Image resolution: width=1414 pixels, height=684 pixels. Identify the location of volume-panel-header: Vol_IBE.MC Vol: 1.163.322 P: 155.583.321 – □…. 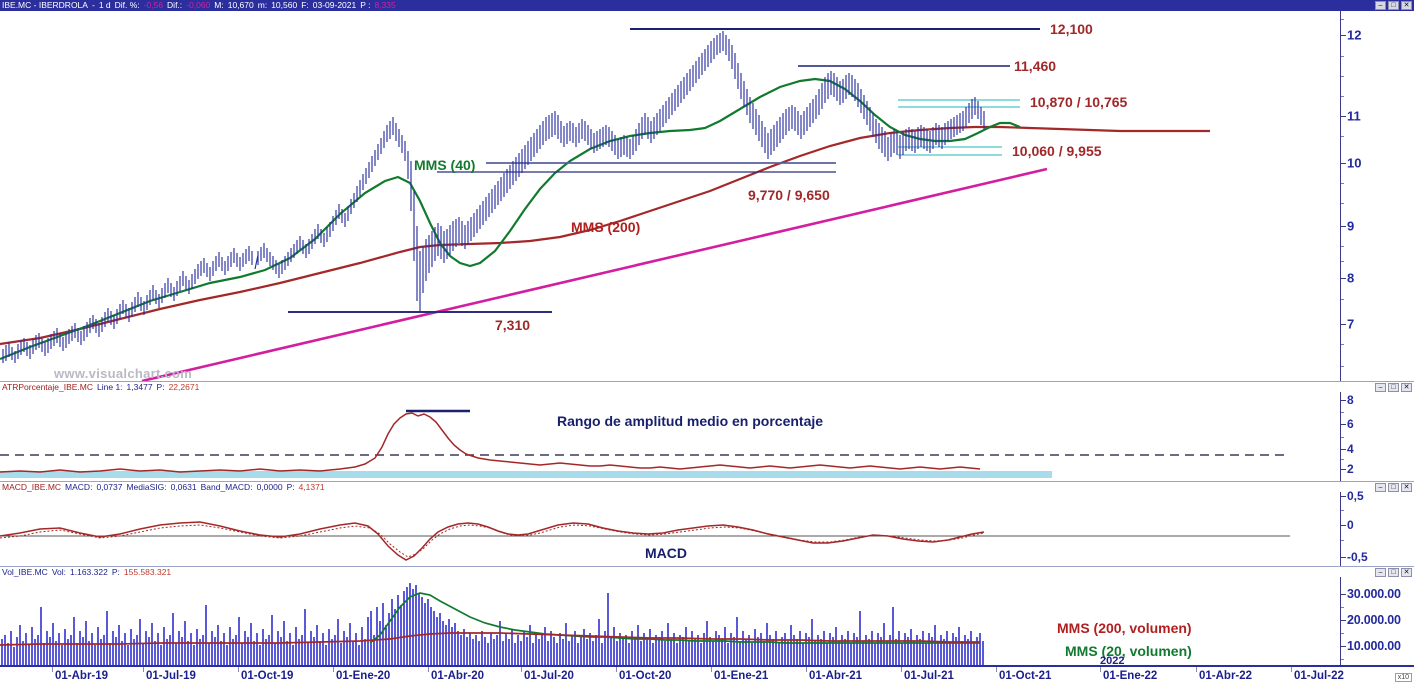
(707, 571).